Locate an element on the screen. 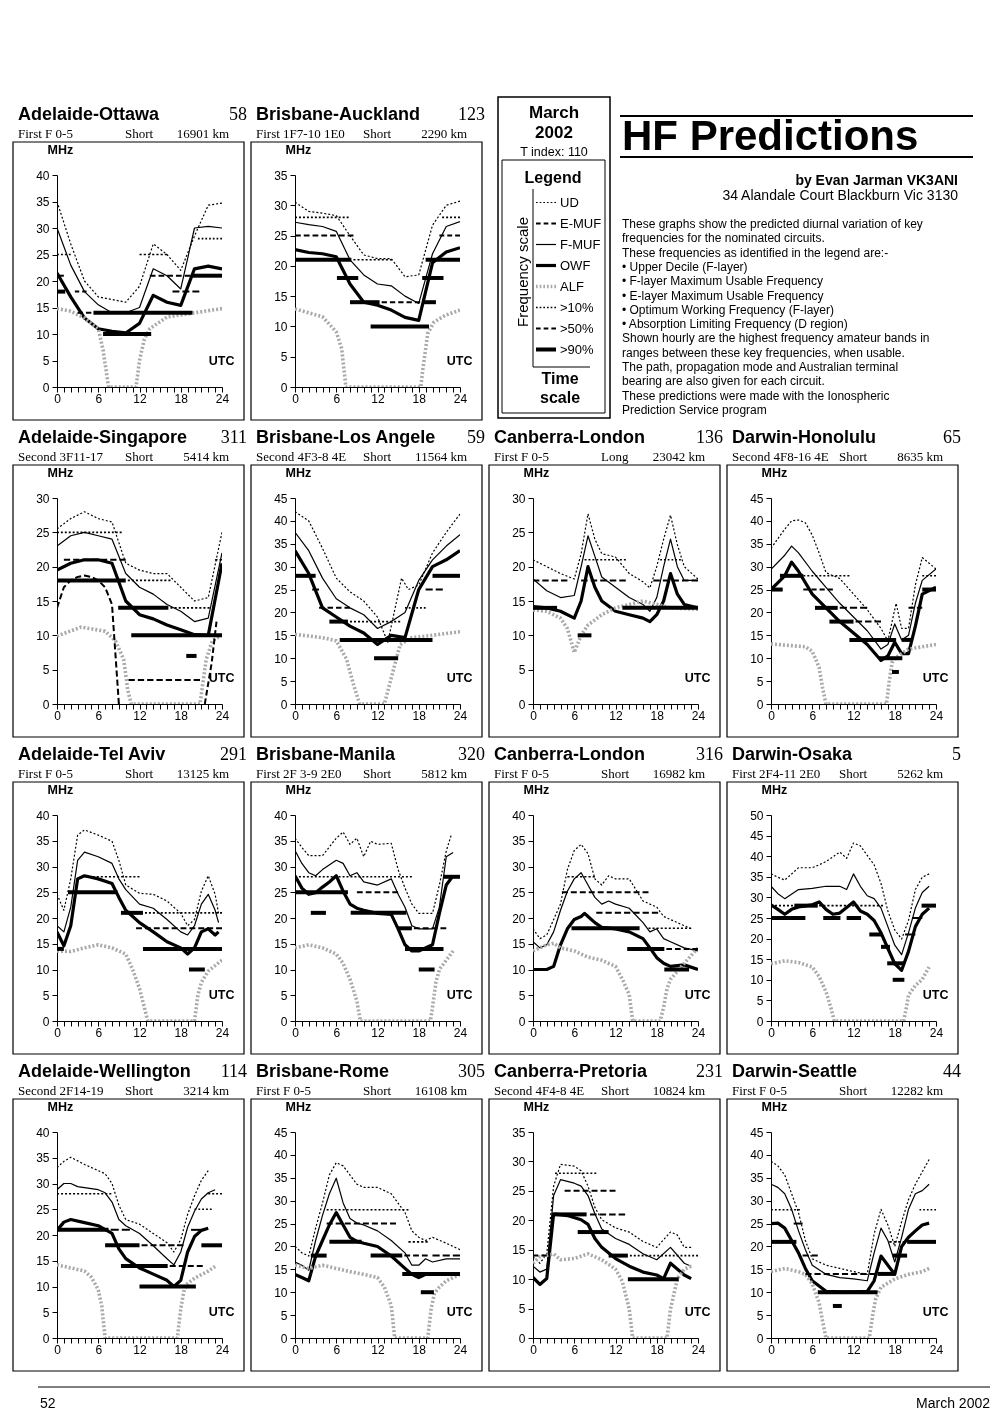  text: T index: 110 is located at coordinates (554, 152).